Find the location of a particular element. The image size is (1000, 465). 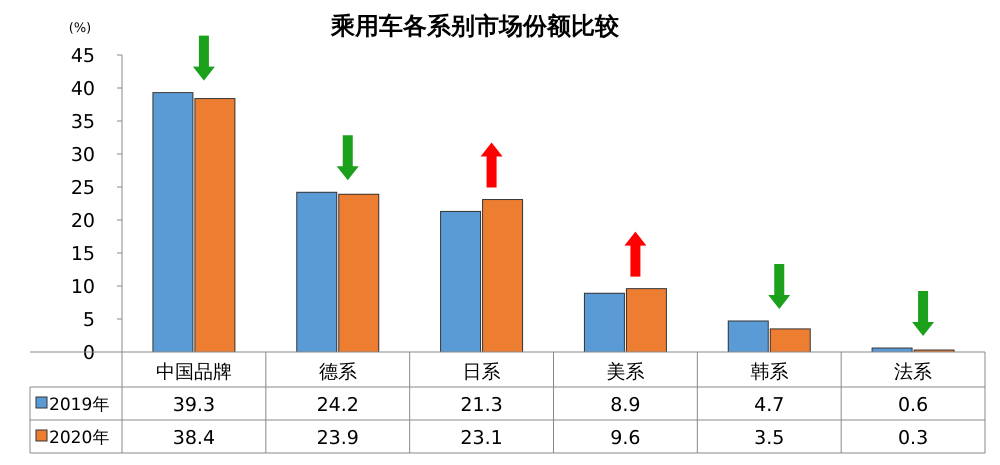

x-tick-label: 中国品牌 is located at coordinates (194, 372).